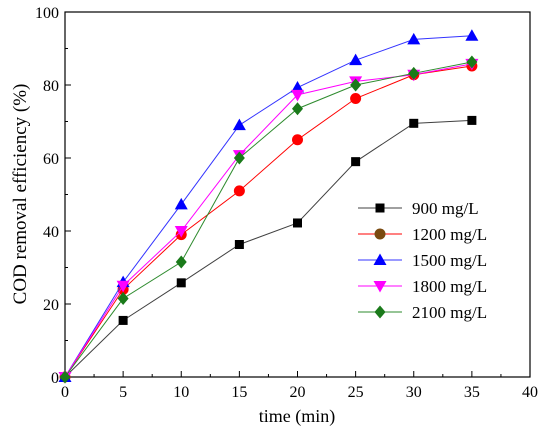 This screenshot has height=432, width=550. I want to click on legend-item: 1800 mg/L, so click(422, 286).